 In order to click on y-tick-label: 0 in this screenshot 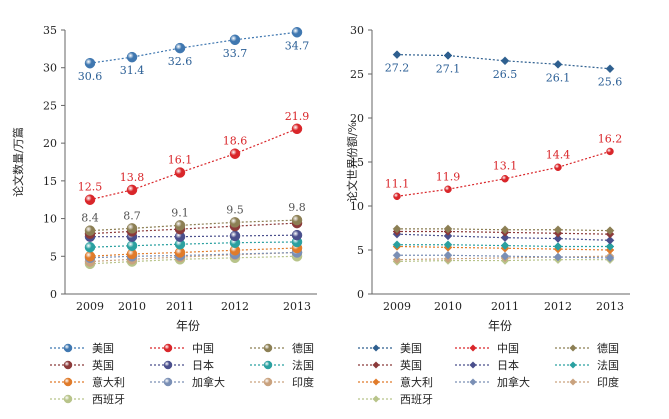, I will do `click(360, 294)`.